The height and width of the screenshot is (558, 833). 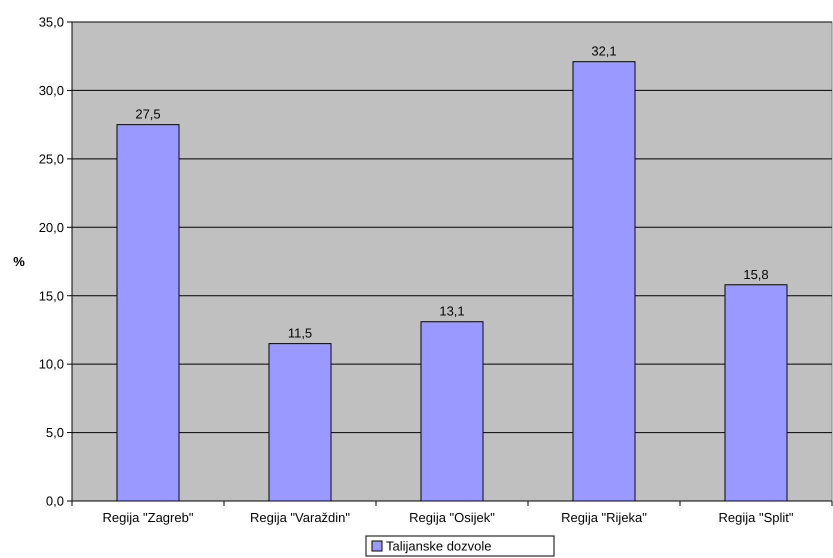 I want to click on y-tick-label: 15,0, so click(x=51, y=296).